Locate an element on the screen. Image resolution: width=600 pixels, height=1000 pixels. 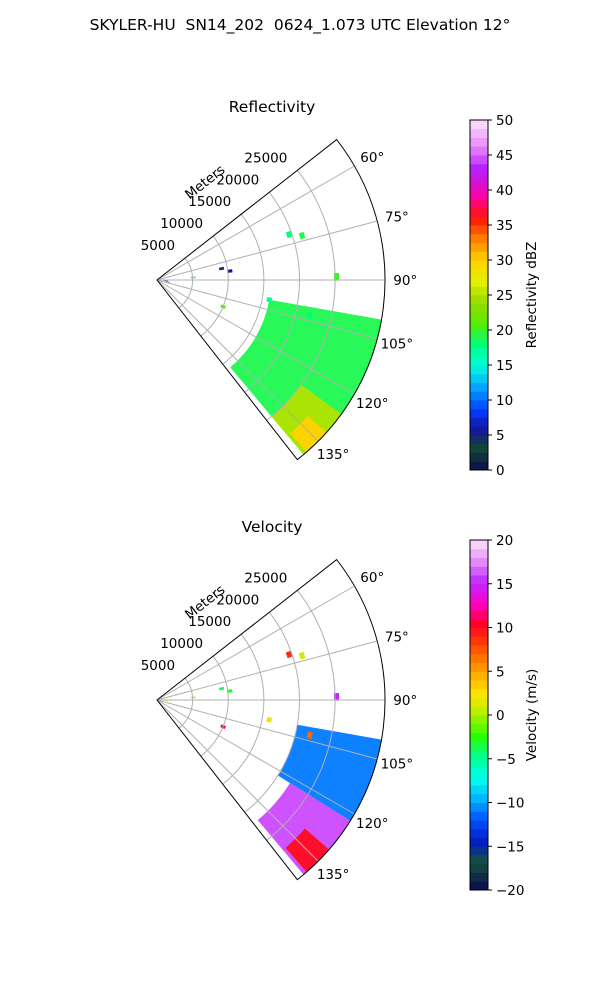
colorbar-tick-label: 30 is located at coordinates (504, 261).